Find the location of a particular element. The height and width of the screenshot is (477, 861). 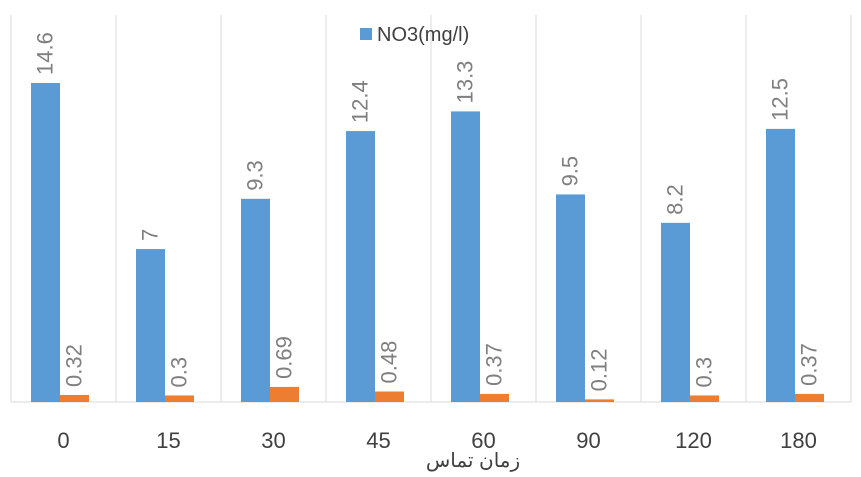

data-label-series2-120: 0.3 is located at coordinates (704, 372).